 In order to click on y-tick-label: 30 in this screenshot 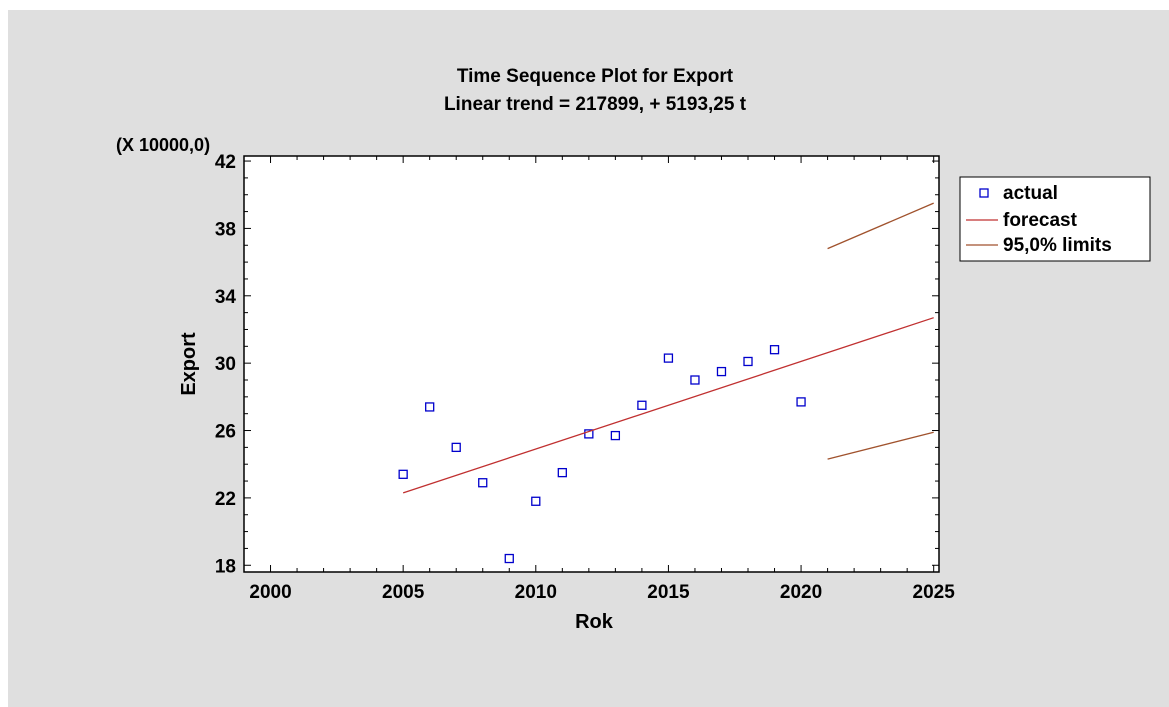, I will do `click(225, 364)`.